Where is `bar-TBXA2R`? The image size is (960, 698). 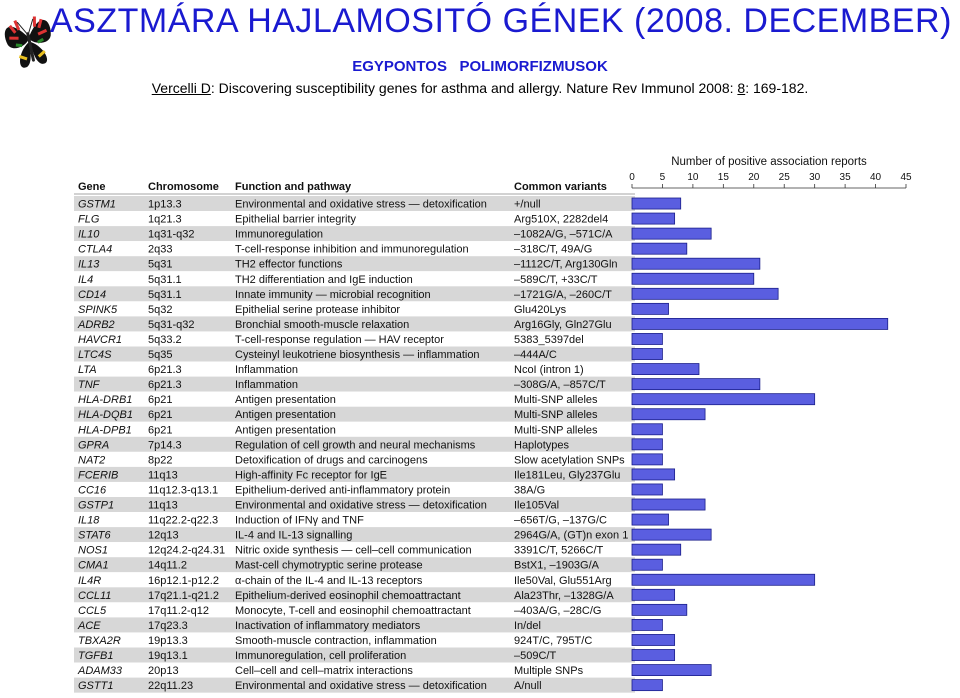 bar-TBXA2R is located at coordinates (653, 640).